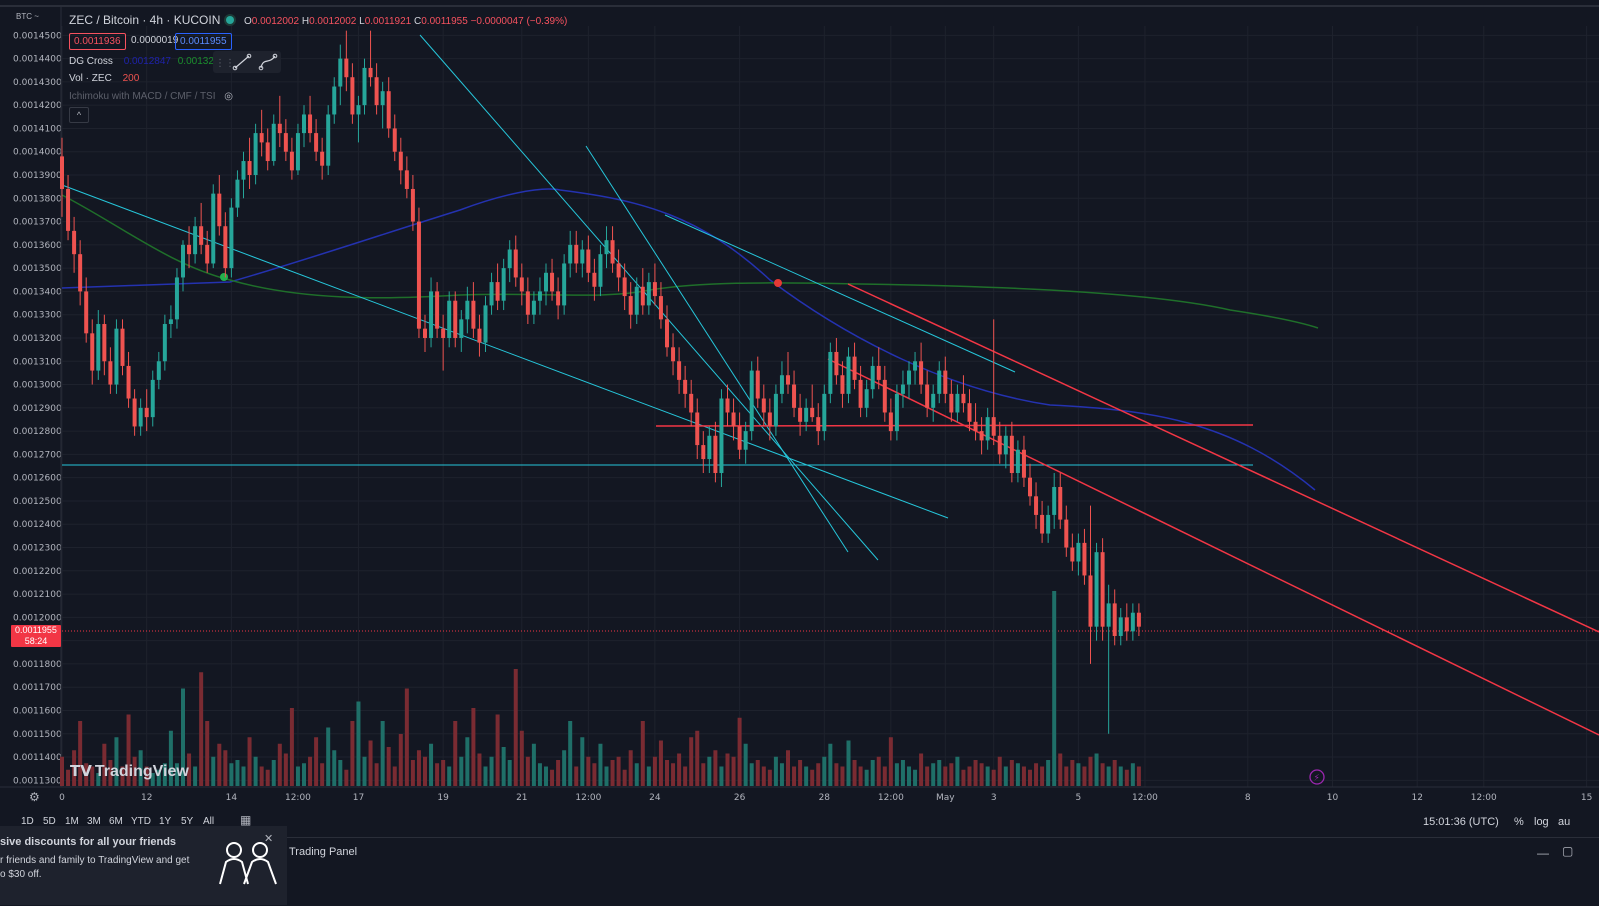 The image size is (1599, 906). What do you see at coordinates (1568, 851) in the screenshot?
I see `maximize-panel-icon: ▢` at bounding box center [1568, 851].